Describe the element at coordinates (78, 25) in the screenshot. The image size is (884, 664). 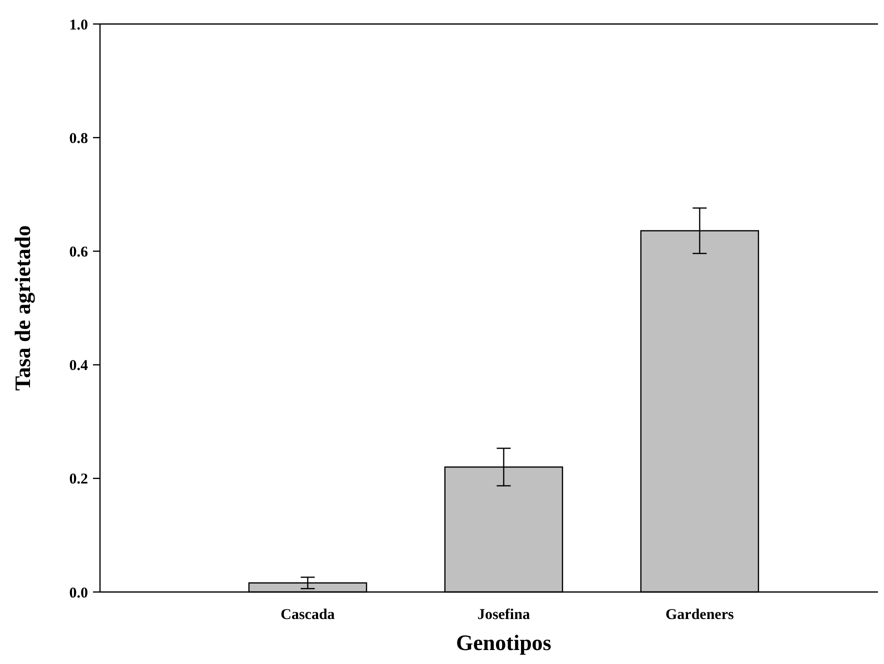
I see `y-tick-label: 1.0` at that location.